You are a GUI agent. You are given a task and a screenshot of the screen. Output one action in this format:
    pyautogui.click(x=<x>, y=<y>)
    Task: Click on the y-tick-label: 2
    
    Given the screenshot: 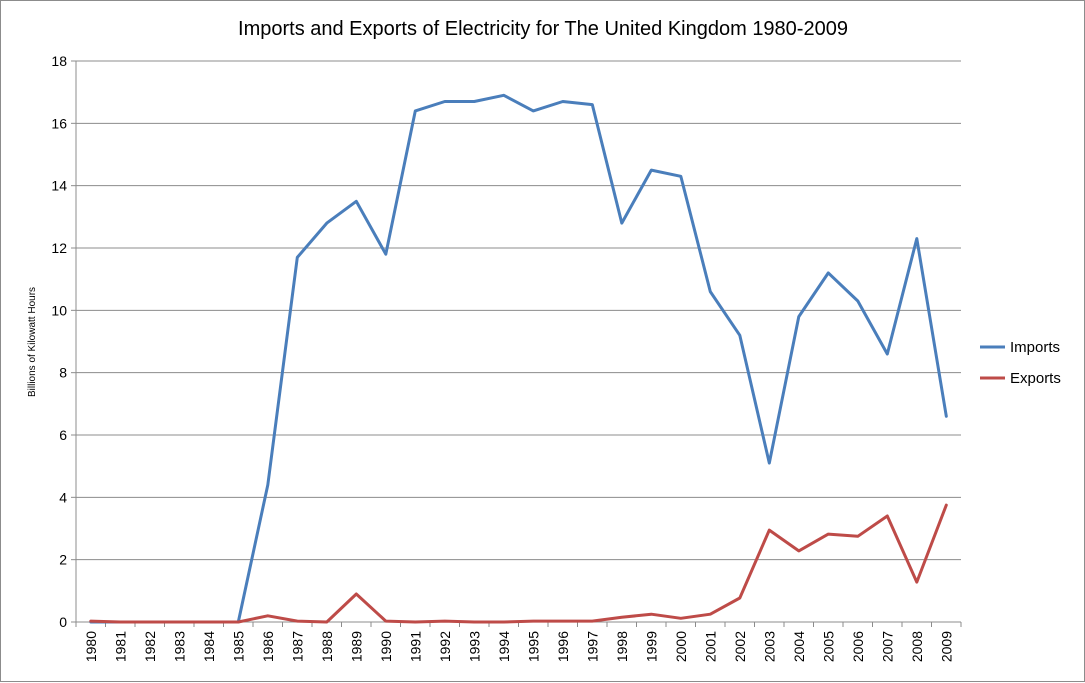 What is the action you would take?
    pyautogui.click(x=63, y=560)
    